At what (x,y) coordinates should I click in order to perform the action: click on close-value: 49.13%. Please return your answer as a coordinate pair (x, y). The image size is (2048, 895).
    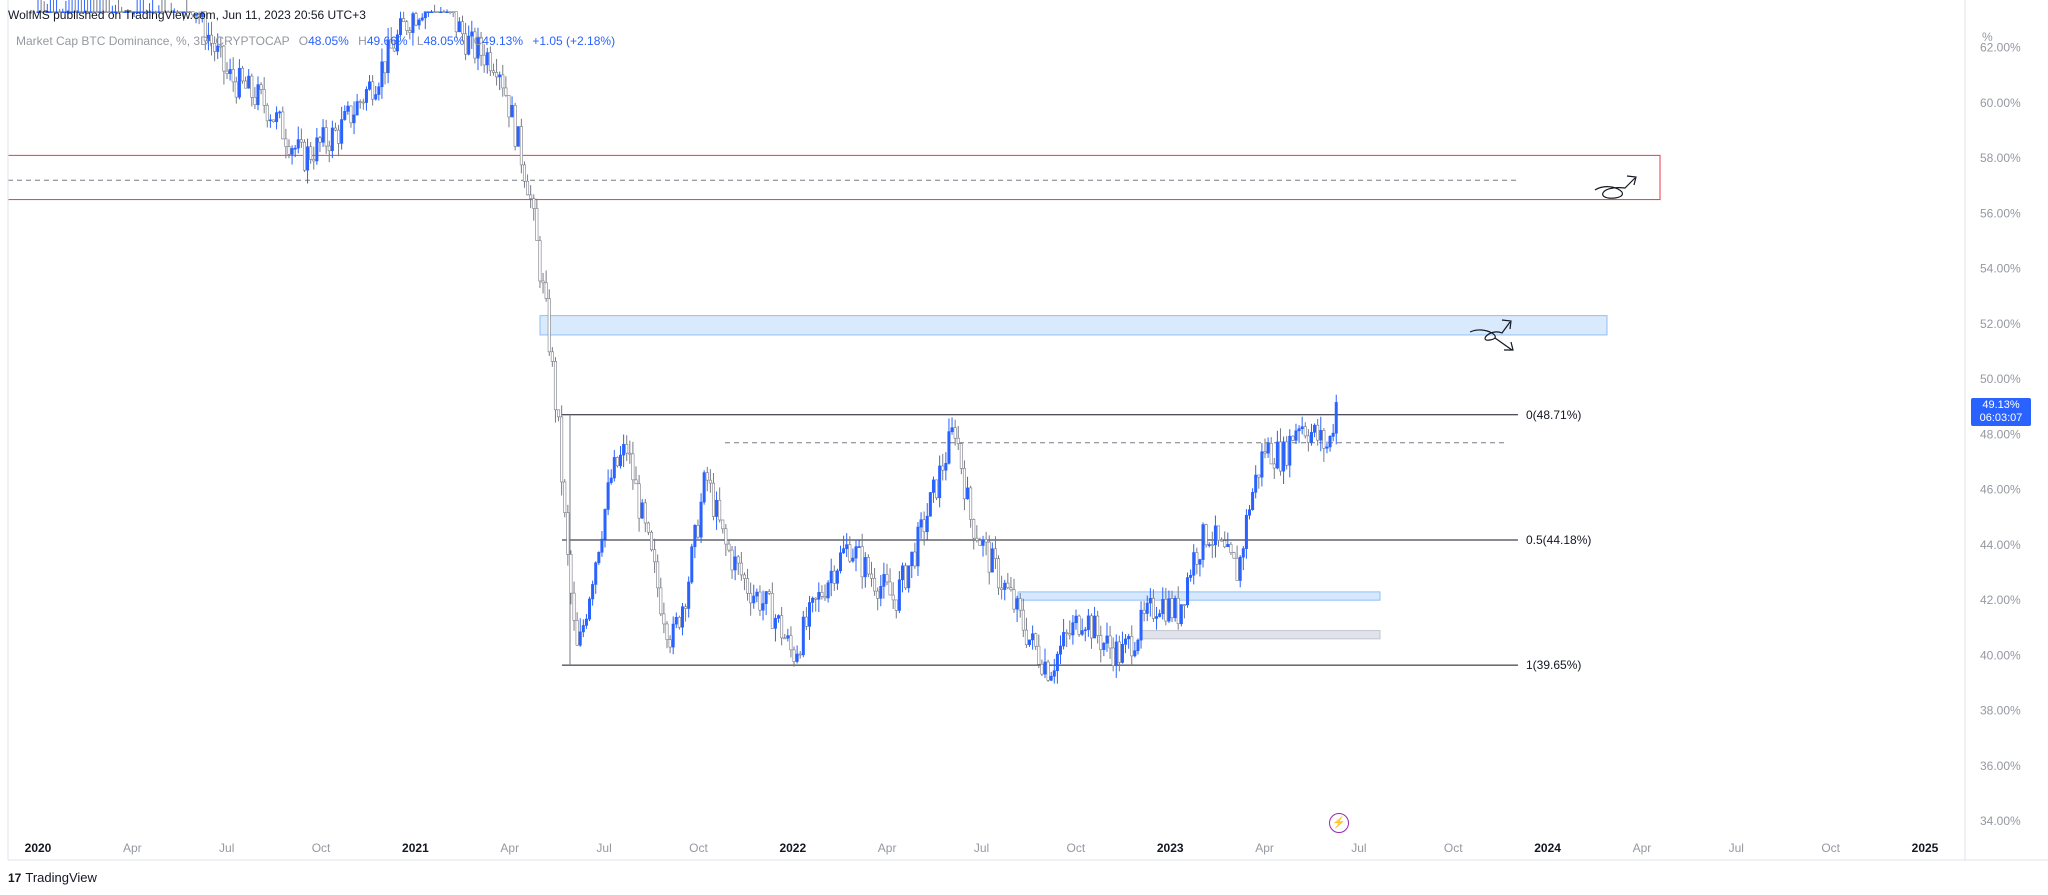
    Looking at the image, I should click on (502, 41).